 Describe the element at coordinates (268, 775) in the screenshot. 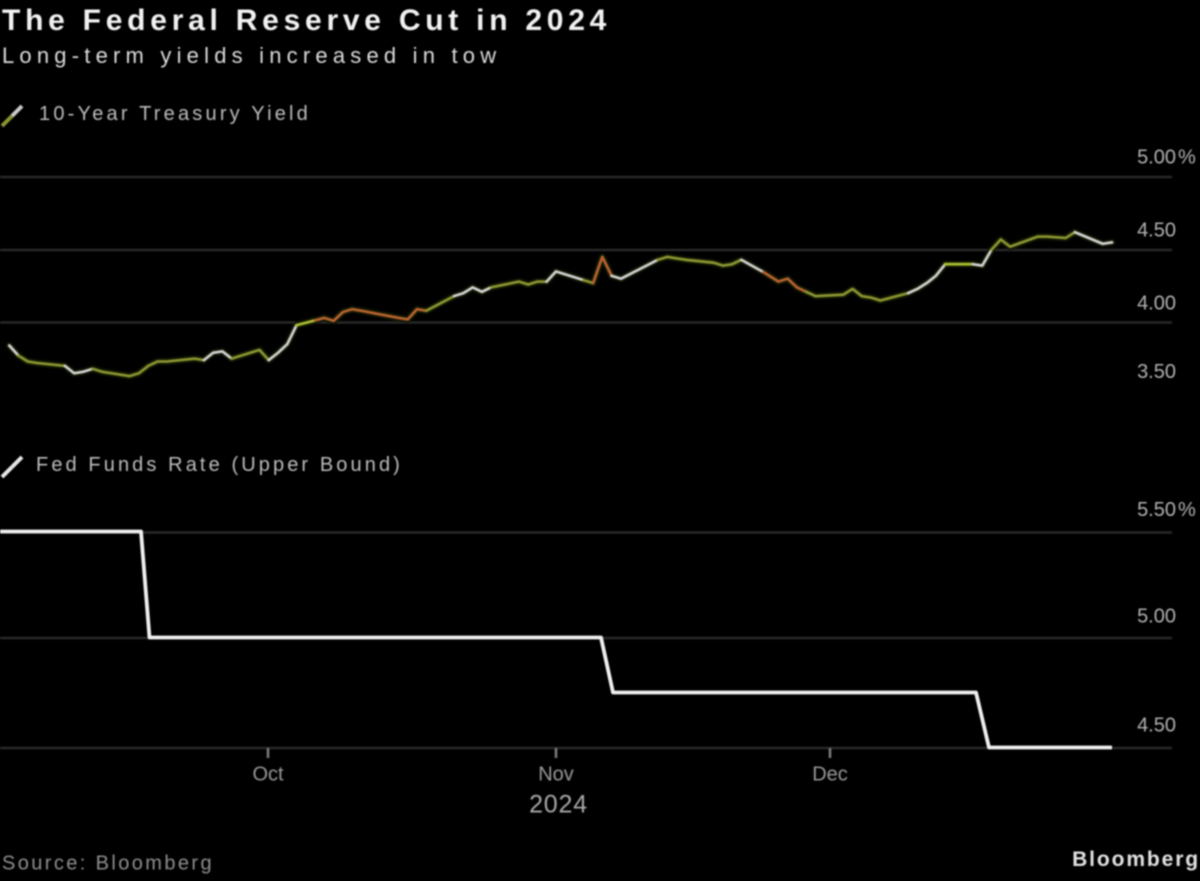

I see `svg-text: Oct` at that location.